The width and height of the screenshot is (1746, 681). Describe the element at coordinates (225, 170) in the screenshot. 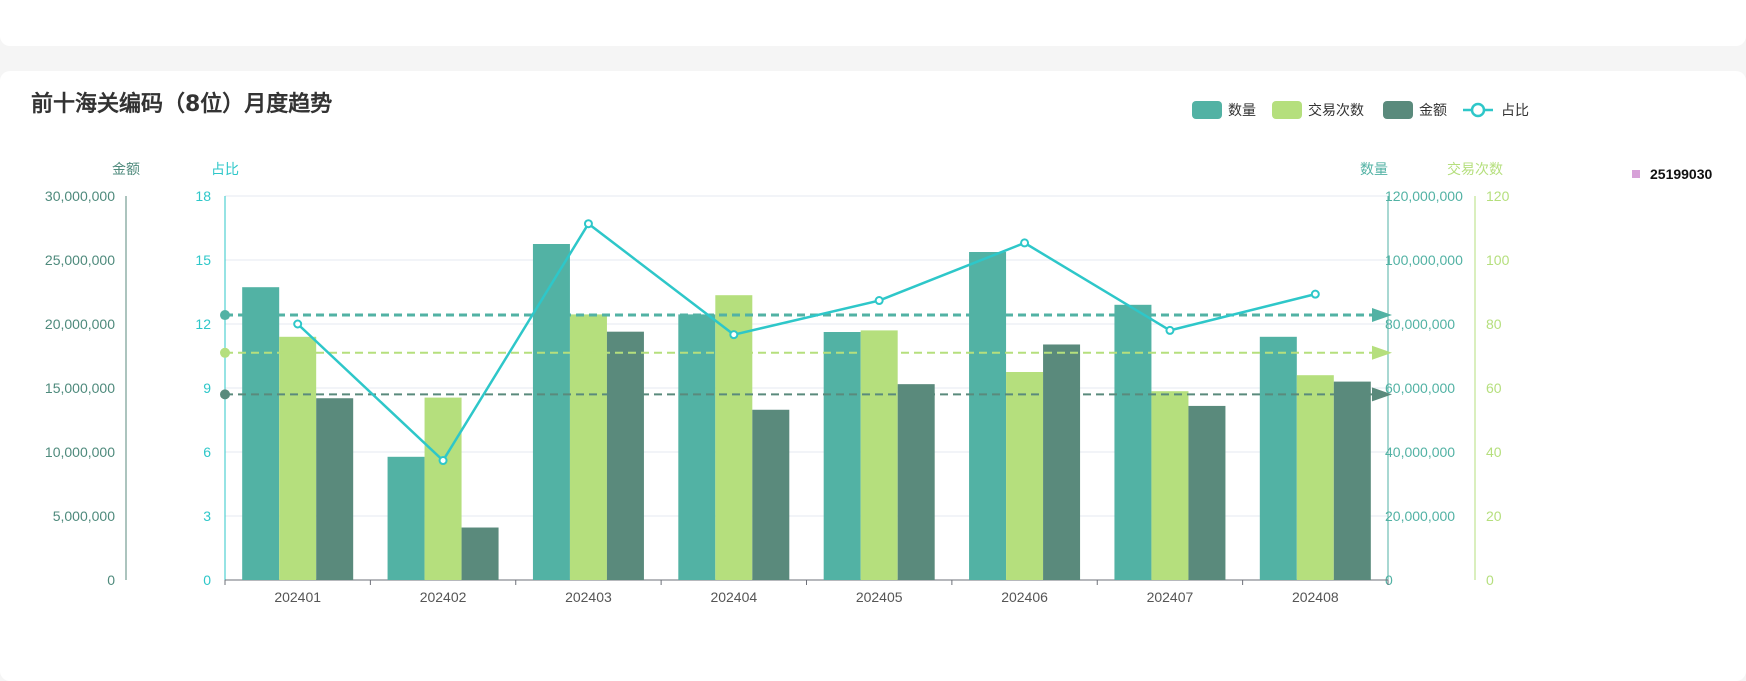

I see `ratio-axis-name: 占比` at that location.